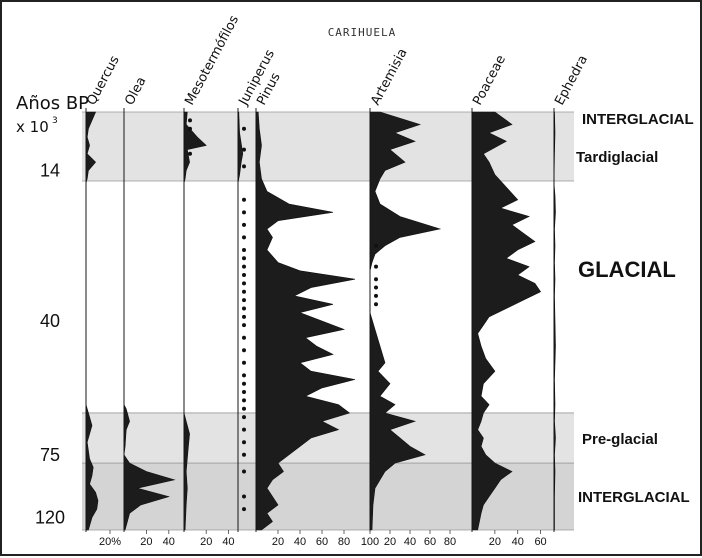 Image resolution: width=702 pixels, height=558 pixels. What do you see at coordinates (52, 103) in the screenshot?
I see `y-axis-label: Años BP` at bounding box center [52, 103].